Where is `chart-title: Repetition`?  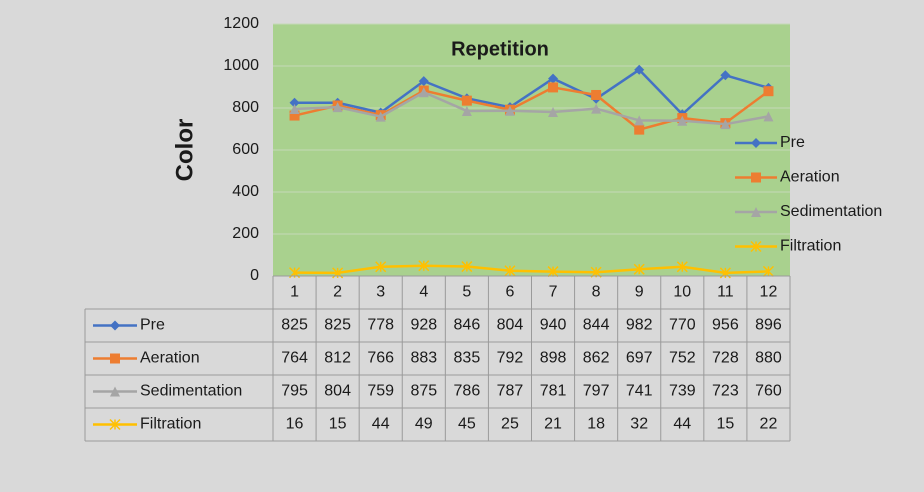 chart-title: Repetition is located at coordinates (500, 49).